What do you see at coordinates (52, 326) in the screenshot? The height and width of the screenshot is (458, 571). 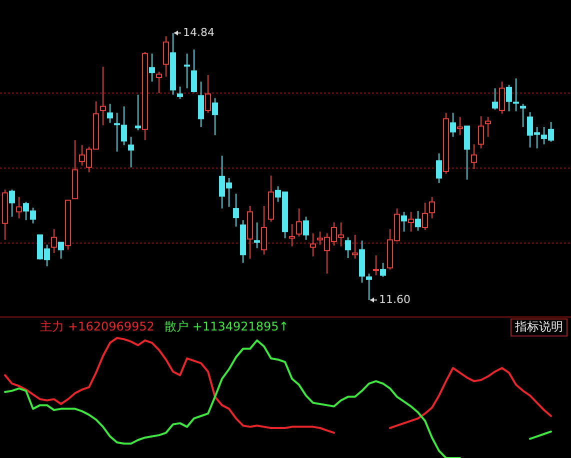 I see `legend: 主力` at bounding box center [52, 326].